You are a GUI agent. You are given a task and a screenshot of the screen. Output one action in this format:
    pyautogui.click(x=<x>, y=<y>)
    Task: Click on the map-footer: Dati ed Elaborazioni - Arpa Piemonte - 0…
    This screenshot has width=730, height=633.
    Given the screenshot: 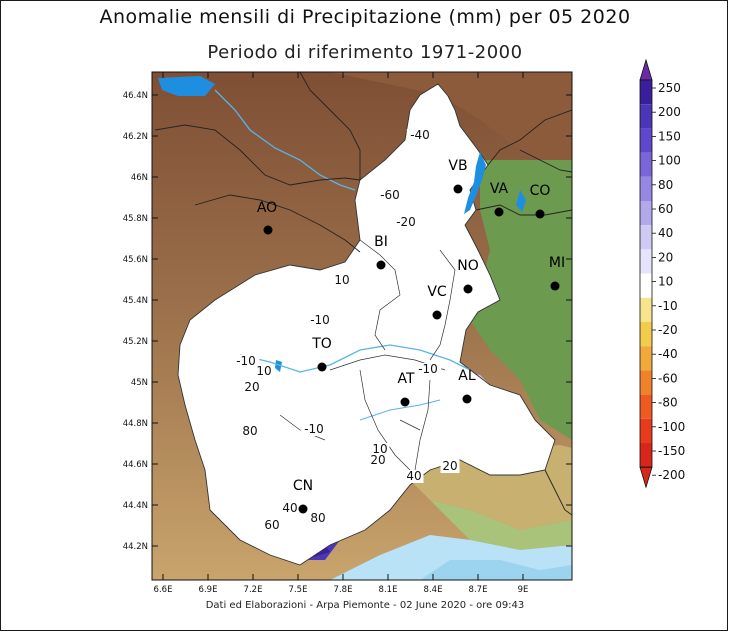 What is the action you would take?
    pyautogui.click(x=365, y=605)
    